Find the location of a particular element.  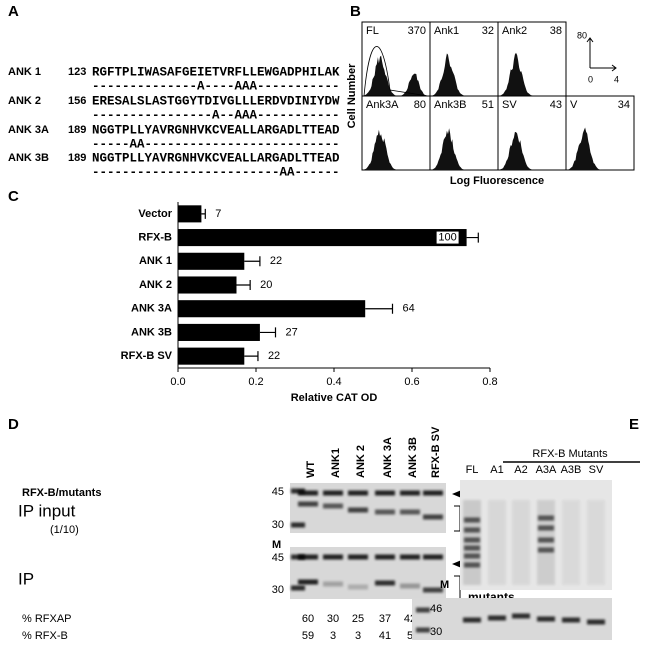

sequence: RGFTPLIWASAFGEIETVRFLLEWGADPHILAK is located at coordinates (216, 72).